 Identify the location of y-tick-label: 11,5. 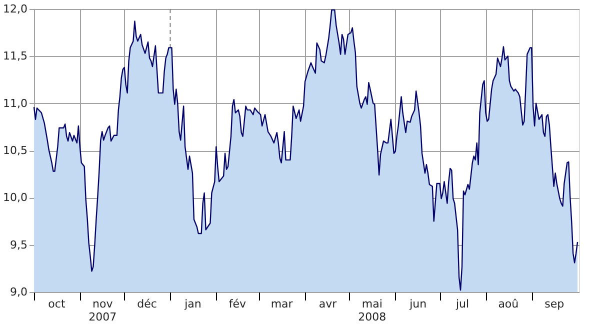
(15, 56).